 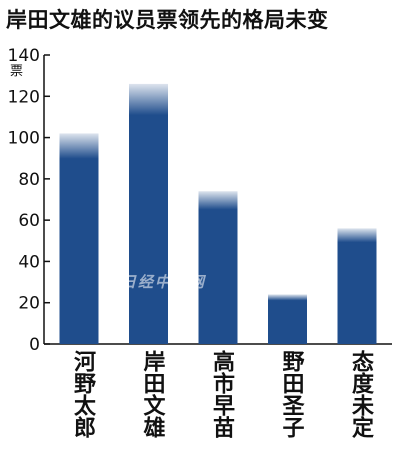 I want to click on watermark: 日经中文网, so click(x=164, y=282).